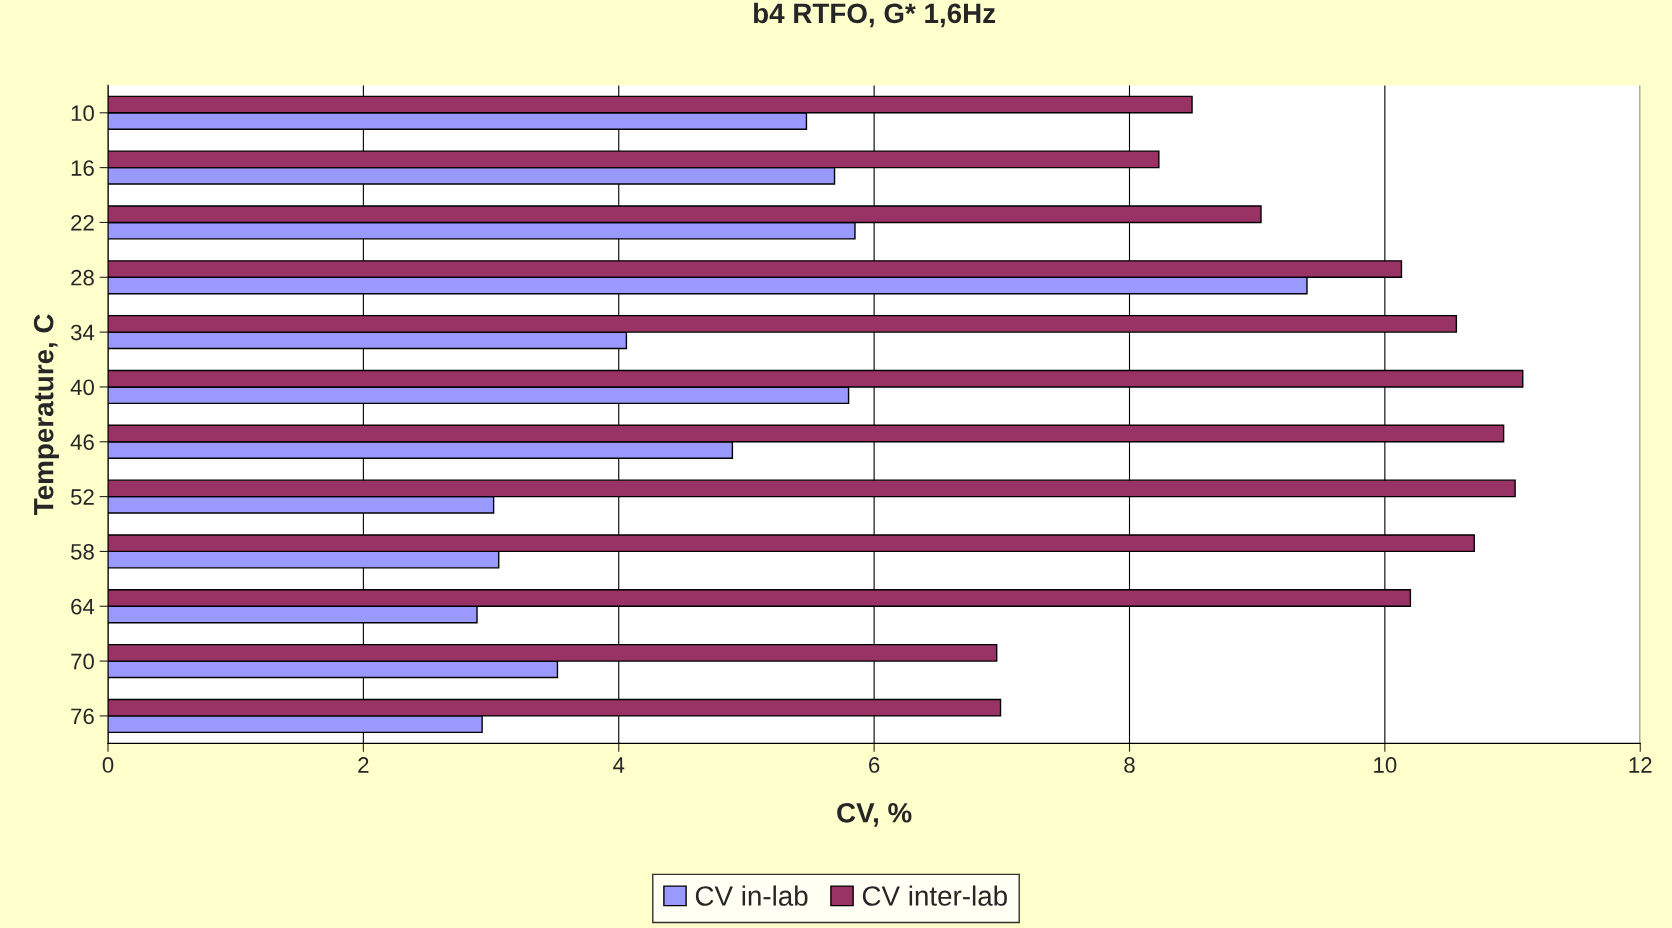 This screenshot has height=928, width=1672. I want to click on x-tick-label: 6, so click(874, 765).